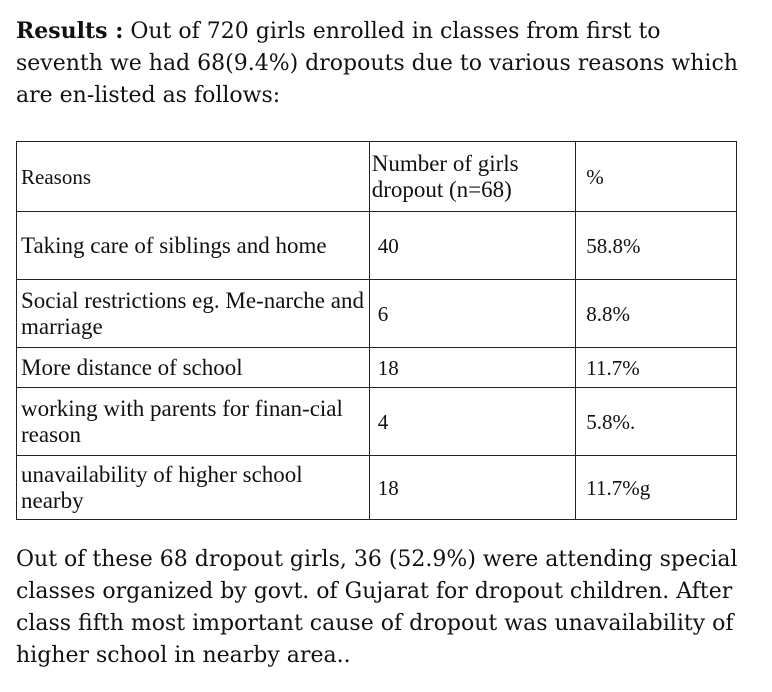  What do you see at coordinates (472, 313) in the screenshot?
I see `count-cell: 6` at bounding box center [472, 313].